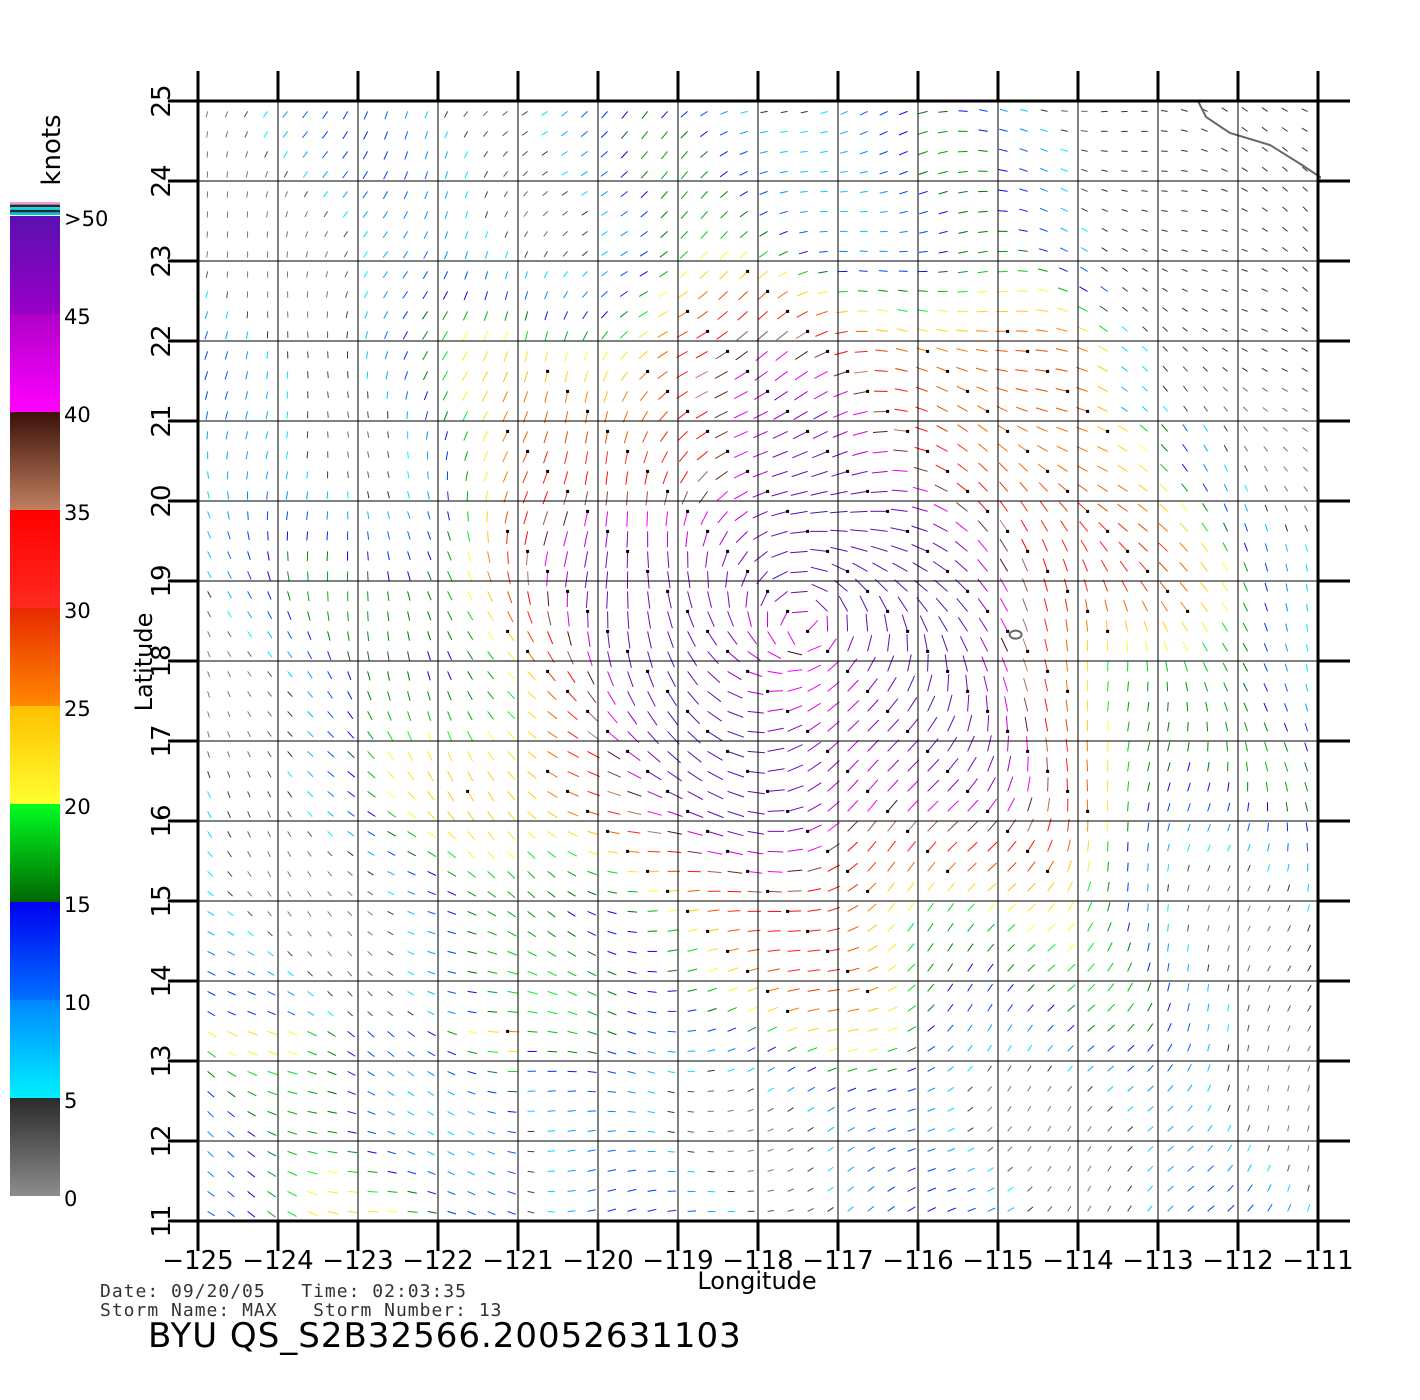  What do you see at coordinates (144, 662) in the screenshot?
I see `y-axis-label: Latitude` at bounding box center [144, 662].